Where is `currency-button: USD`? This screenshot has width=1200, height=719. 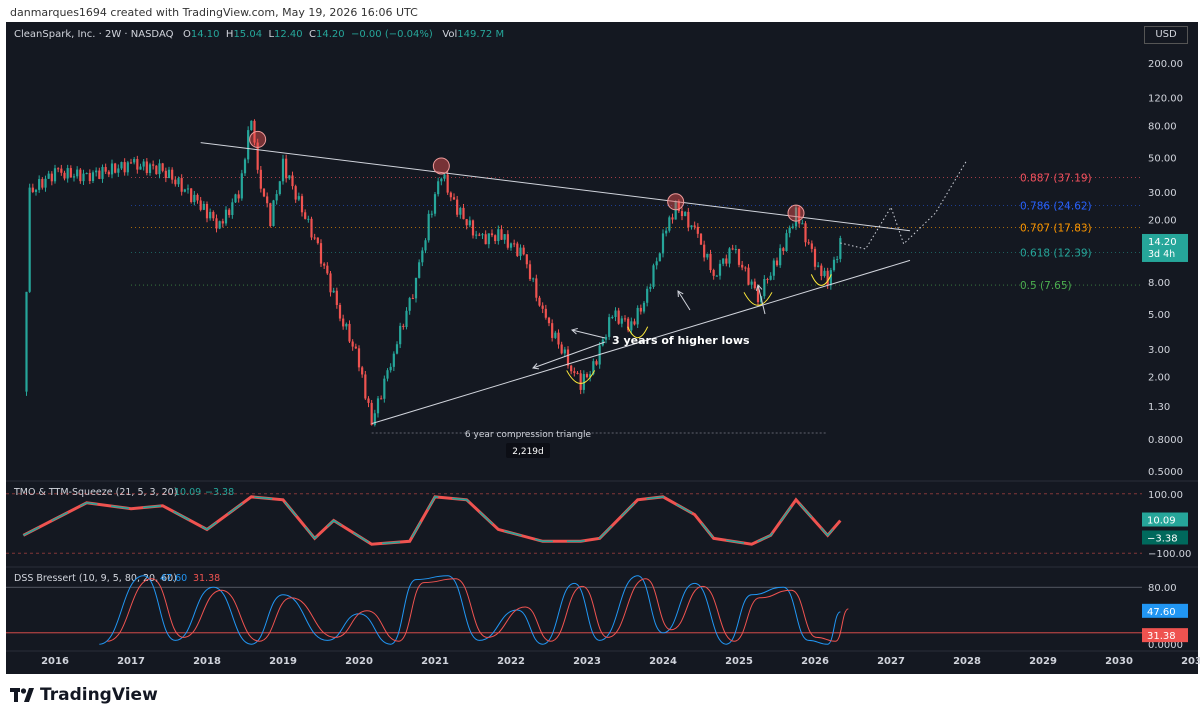
currency-button: USD is located at coordinates (1166, 35).